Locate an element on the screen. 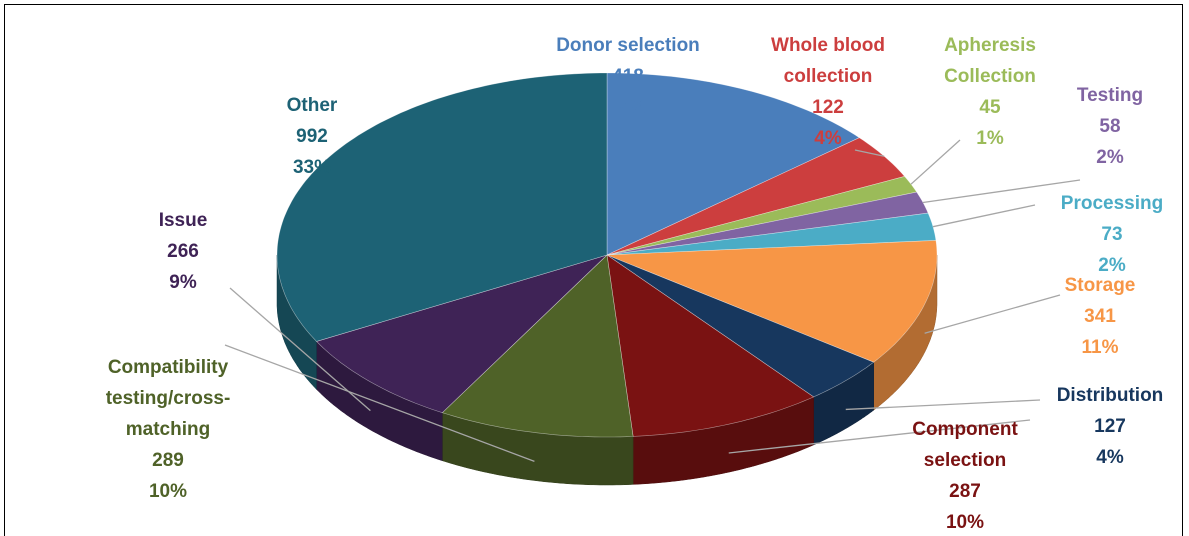 The image size is (1189, 536). value-label: 266 is located at coordinates (183, 251).